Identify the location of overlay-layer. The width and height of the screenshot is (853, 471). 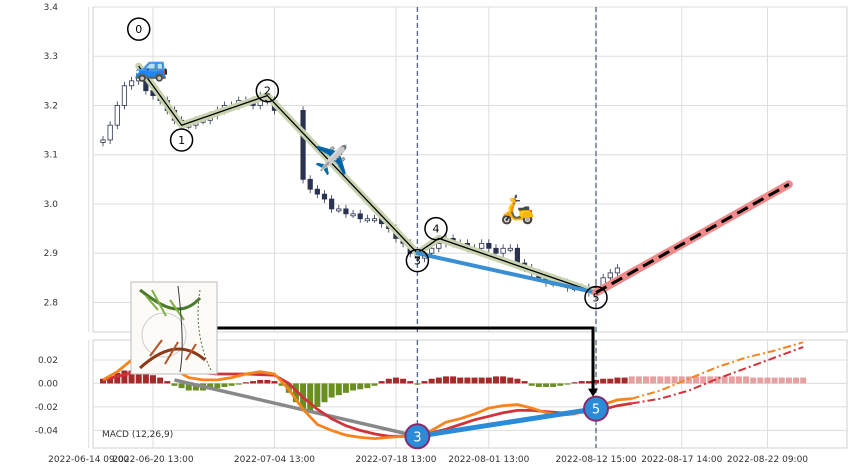
(364, 339).